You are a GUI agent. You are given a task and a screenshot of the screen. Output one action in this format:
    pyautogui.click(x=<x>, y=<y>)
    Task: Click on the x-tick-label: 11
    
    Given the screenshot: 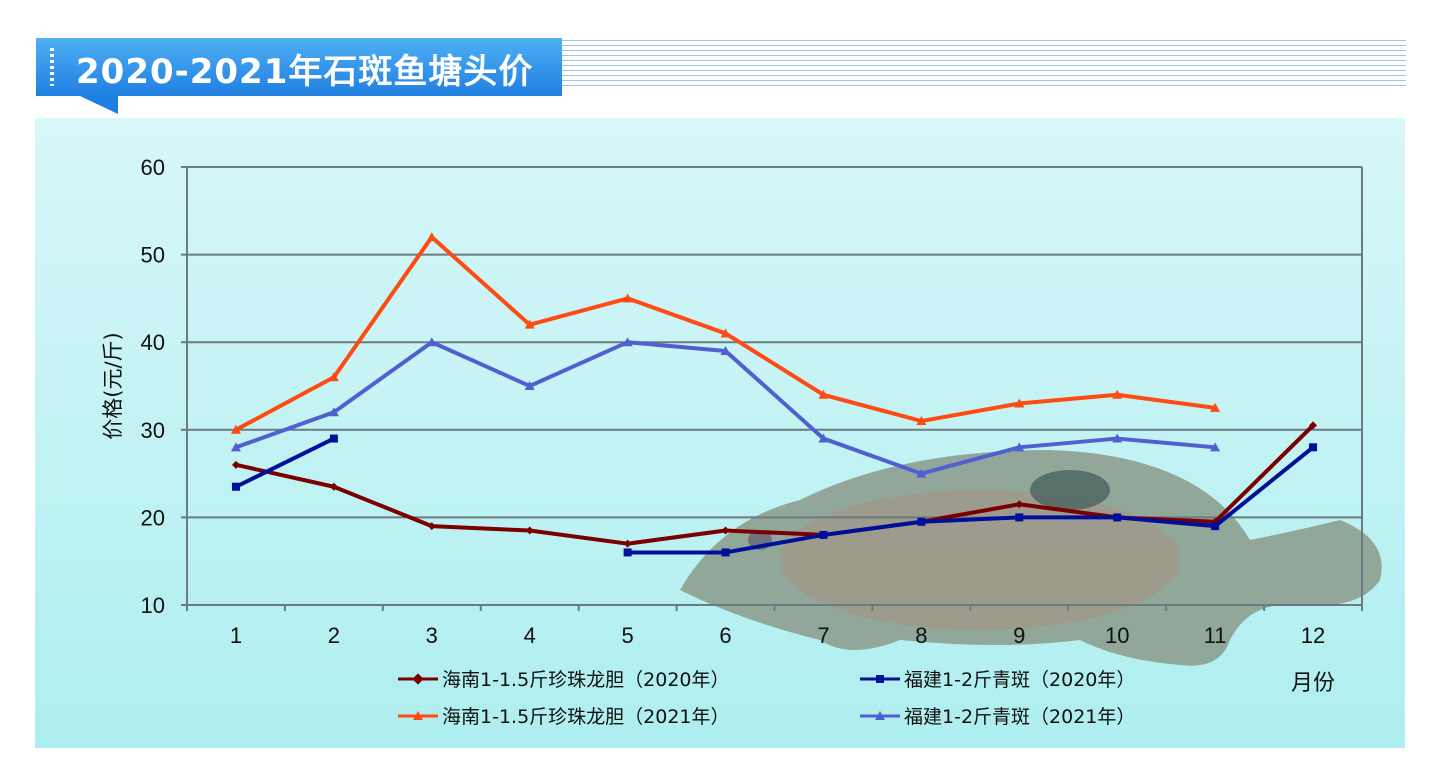 What is the action you would take?
    pyautogui.click(x=1215, y=635)
    